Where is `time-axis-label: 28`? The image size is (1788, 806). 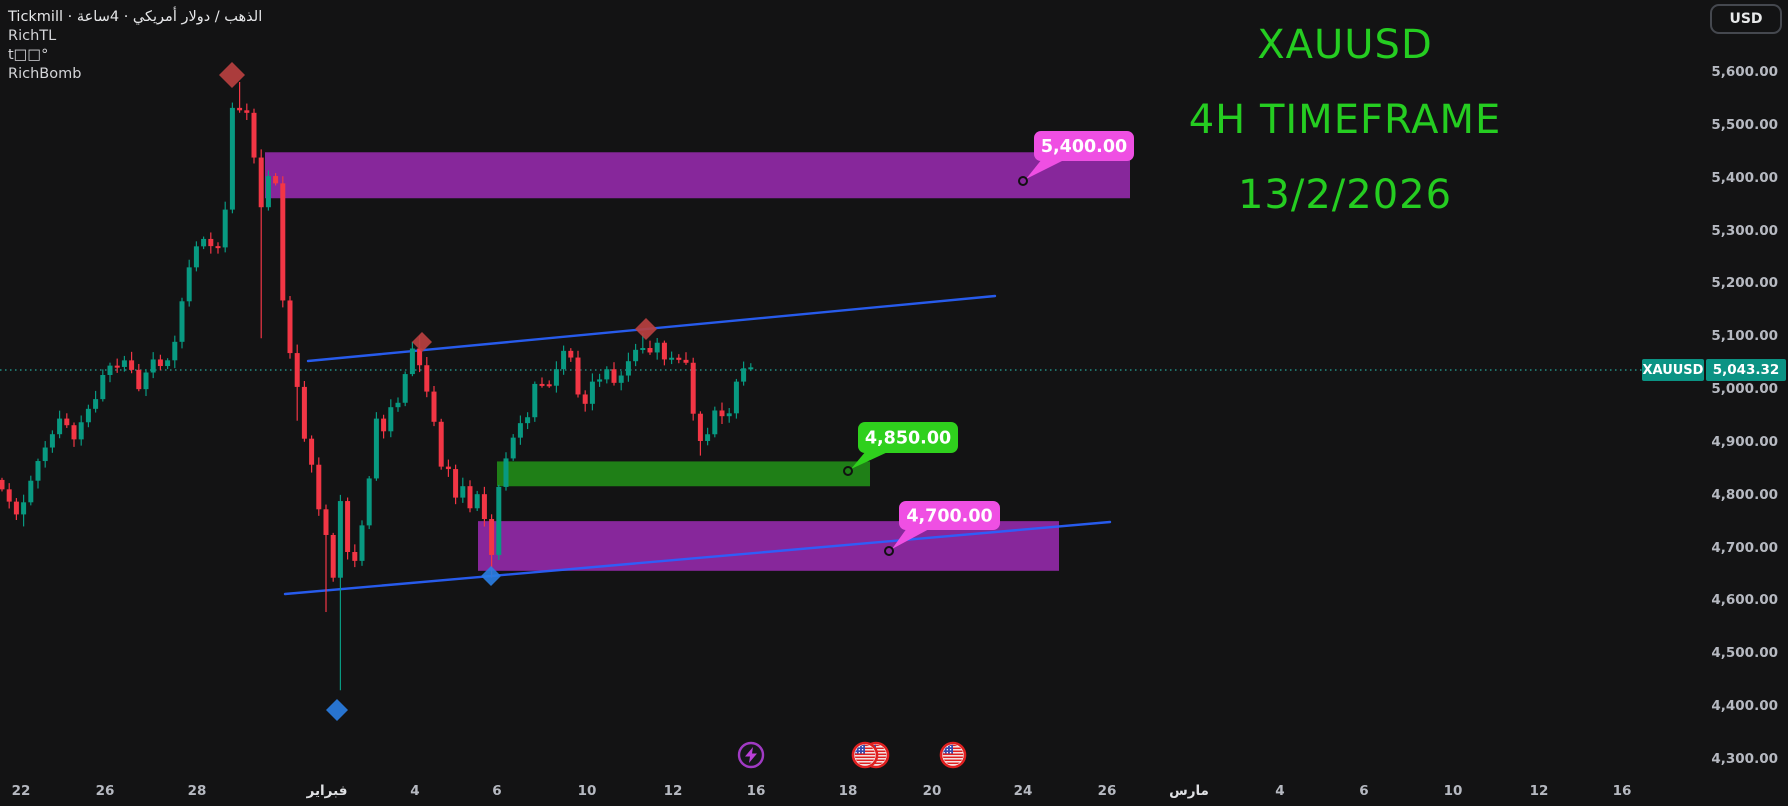 time-axis-label: 28 is located at coordinates (197, 791).